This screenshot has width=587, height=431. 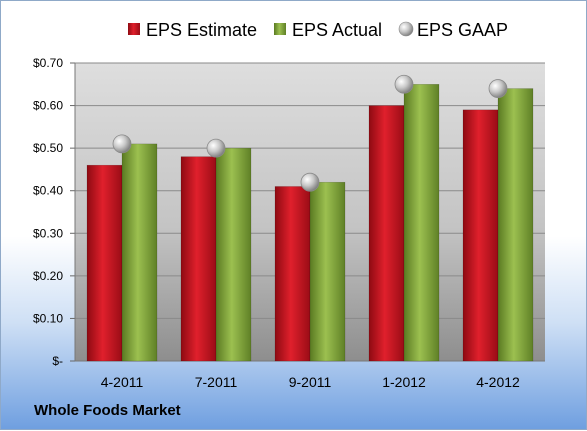 I want to click on legend-label: EPS Actual, so click(x=337, y=30).